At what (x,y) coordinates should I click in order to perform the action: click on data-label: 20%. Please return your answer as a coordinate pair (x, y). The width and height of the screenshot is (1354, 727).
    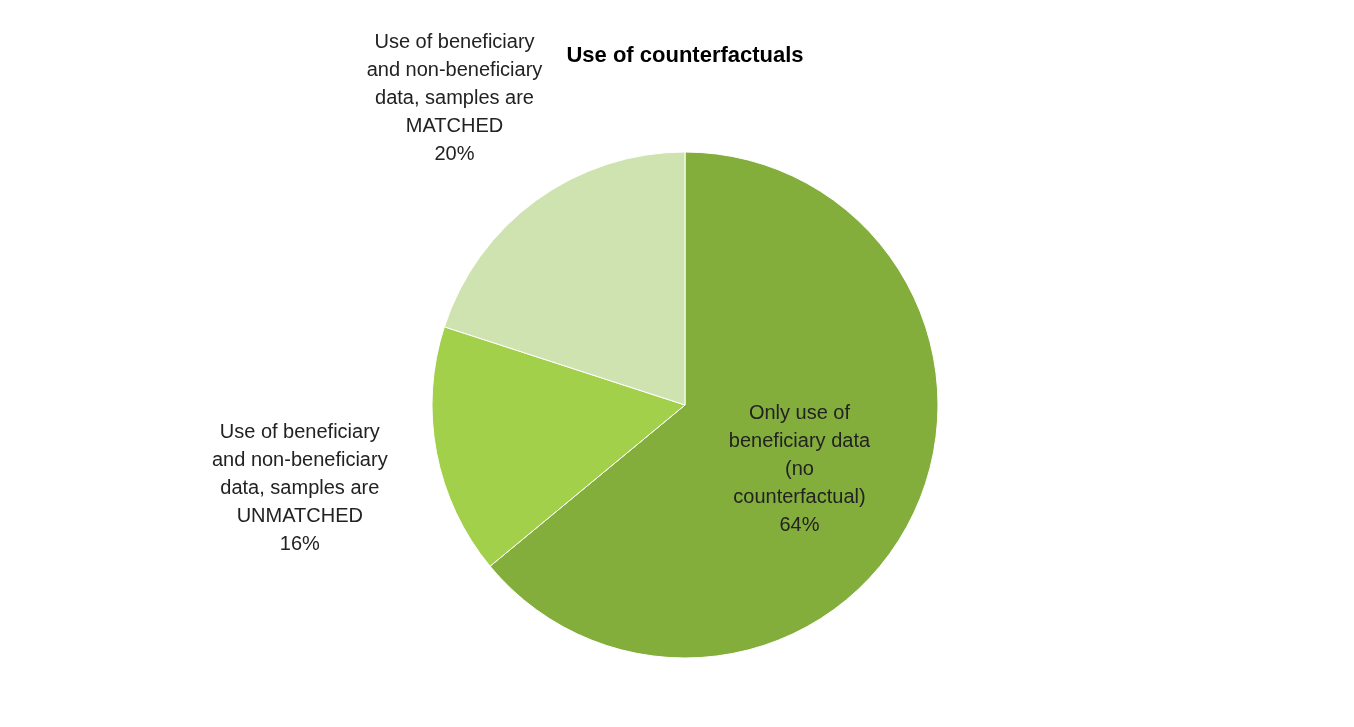
    Looking at the image, I should click on (454, 152).